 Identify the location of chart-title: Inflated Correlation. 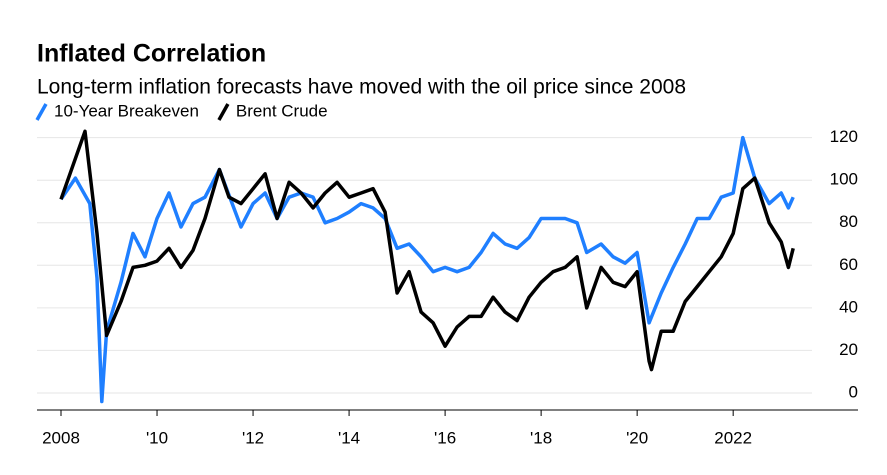
(151, 54).